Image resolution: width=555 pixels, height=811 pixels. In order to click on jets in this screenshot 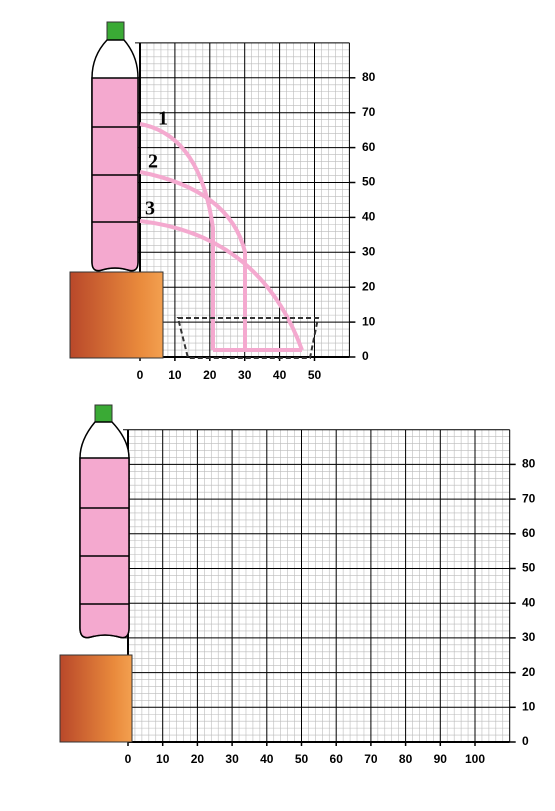, I will do `click(221, 237)`.